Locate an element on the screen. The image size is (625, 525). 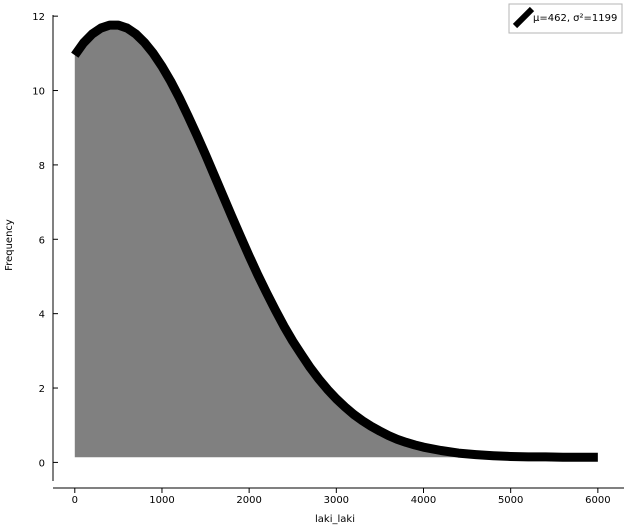
x-tick-label: 0 is located at coordinates (75, 500).